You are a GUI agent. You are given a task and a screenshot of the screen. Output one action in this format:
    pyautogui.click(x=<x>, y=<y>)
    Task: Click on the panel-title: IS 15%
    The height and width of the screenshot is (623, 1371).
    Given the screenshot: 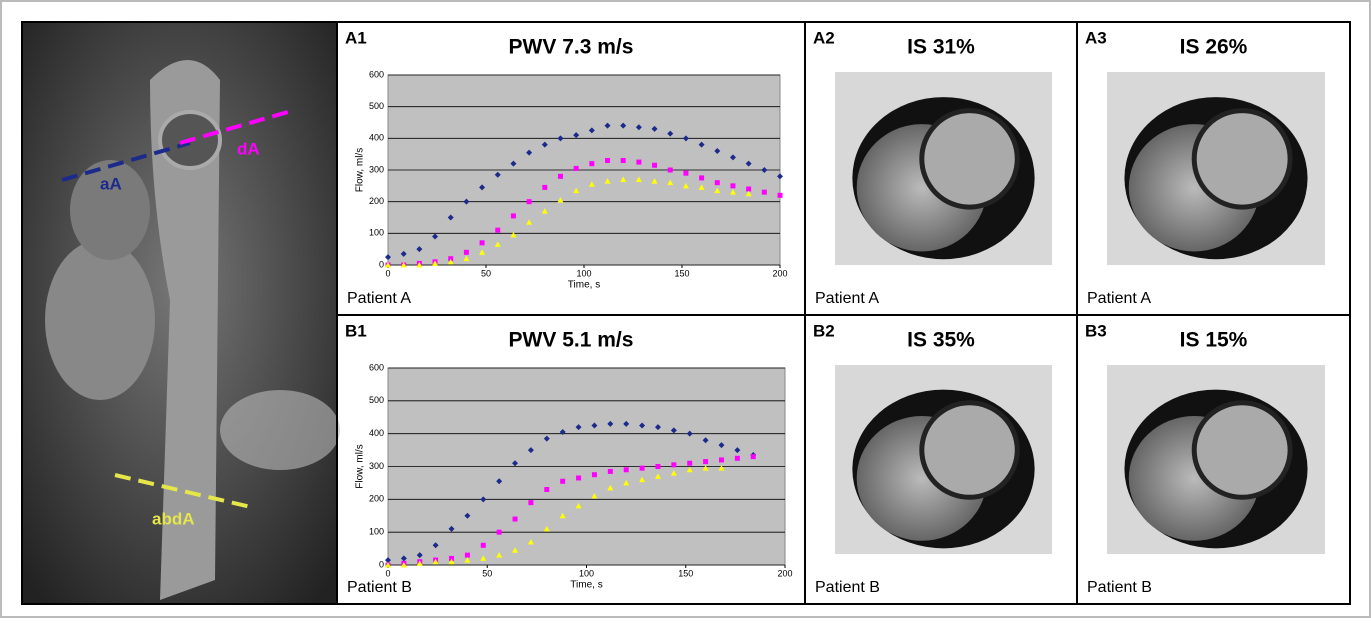 What is the action you would take?
    pyautogui.click(x=1214, y=340)
    